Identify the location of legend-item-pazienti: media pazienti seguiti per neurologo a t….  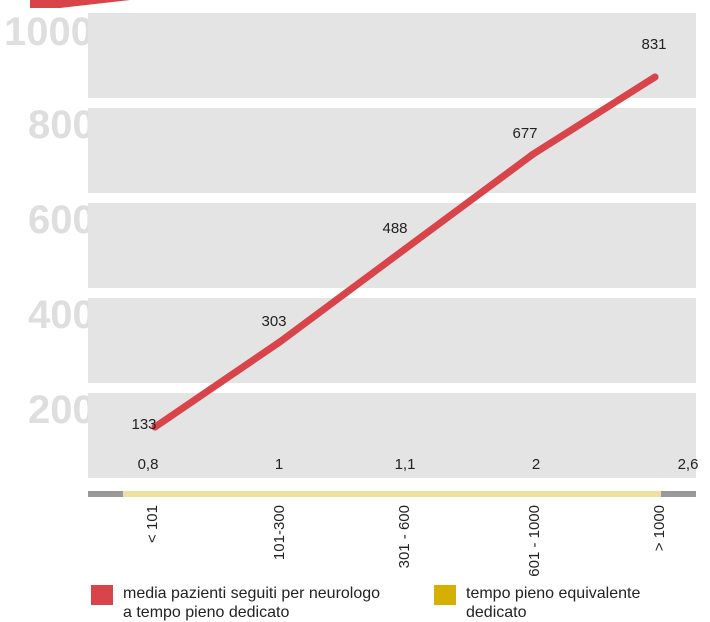
(241, 603).